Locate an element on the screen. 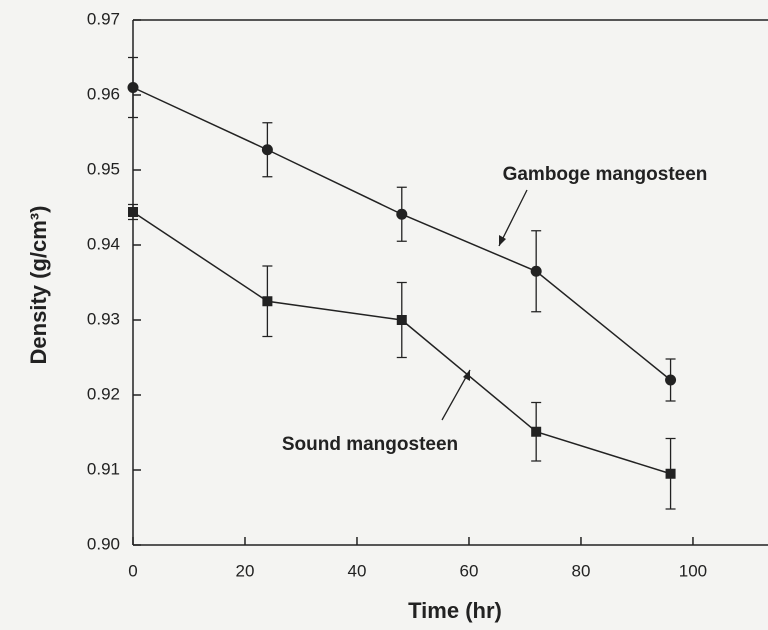 The width and height of the screenshot is (768, 630). y-axis-title: Density (g/cm³) is located at coordinates (38, 285).